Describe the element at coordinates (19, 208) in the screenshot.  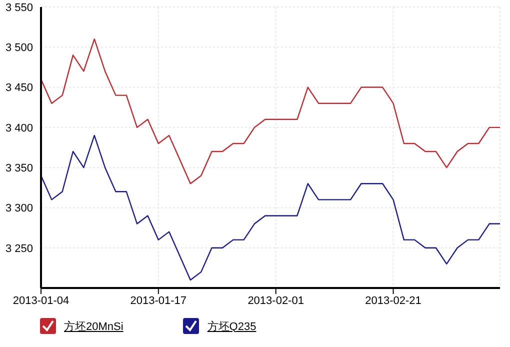
I see `y-tick-label: 3 300` at that location.